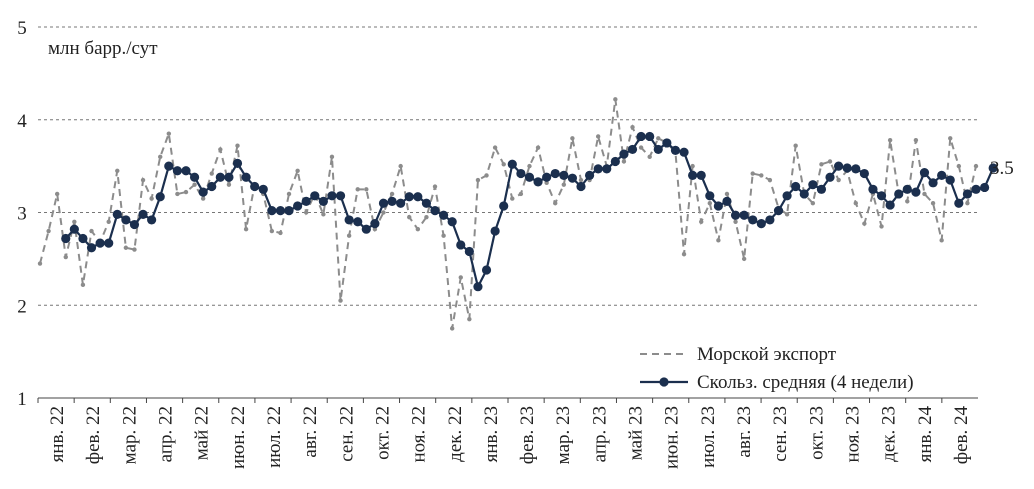  What do you see at coordinates (816, 433) in the screenshot?
I see `x-tick-label: окт. 23` at bounding box center [816, 433].